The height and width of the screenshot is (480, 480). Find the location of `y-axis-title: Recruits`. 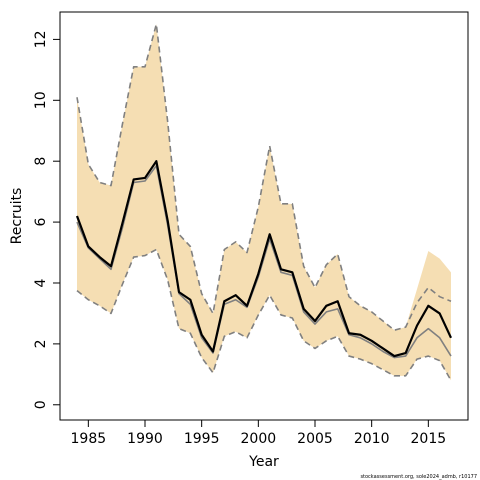

y-axis-title: Recruits is located at coordinates (17, 216).